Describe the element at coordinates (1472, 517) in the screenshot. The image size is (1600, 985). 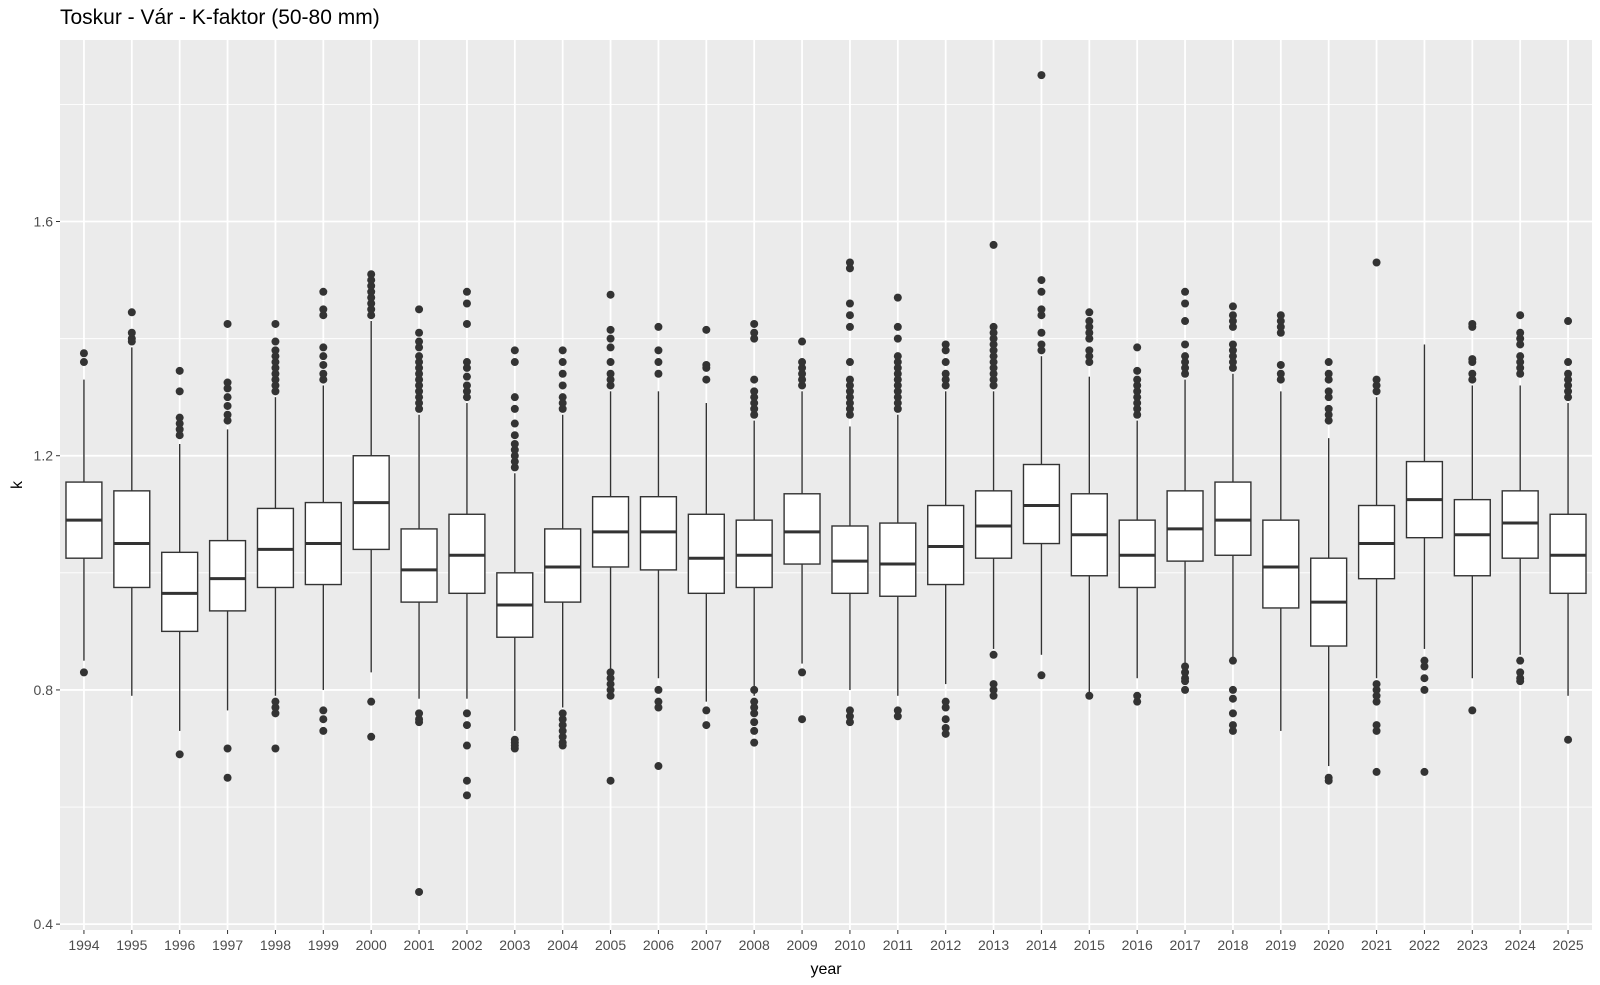
I see `box-2023` at that location.